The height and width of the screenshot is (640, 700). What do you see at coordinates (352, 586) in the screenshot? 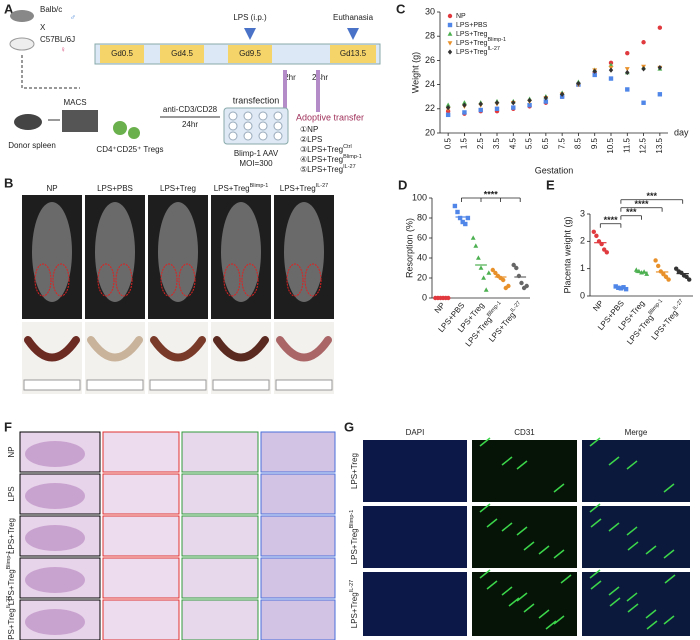
I see `row-label-sup: IL-27` at bounding box center [352, 586].